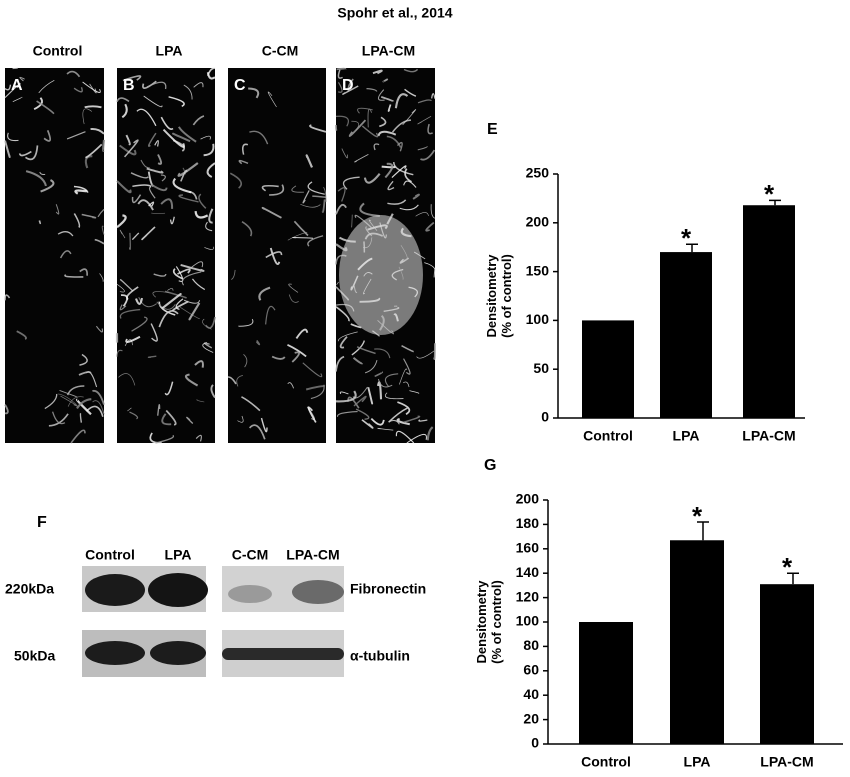 This screenshot has height=777, width=850. I want to click on y-tick-label: 20, so click(531, 718).